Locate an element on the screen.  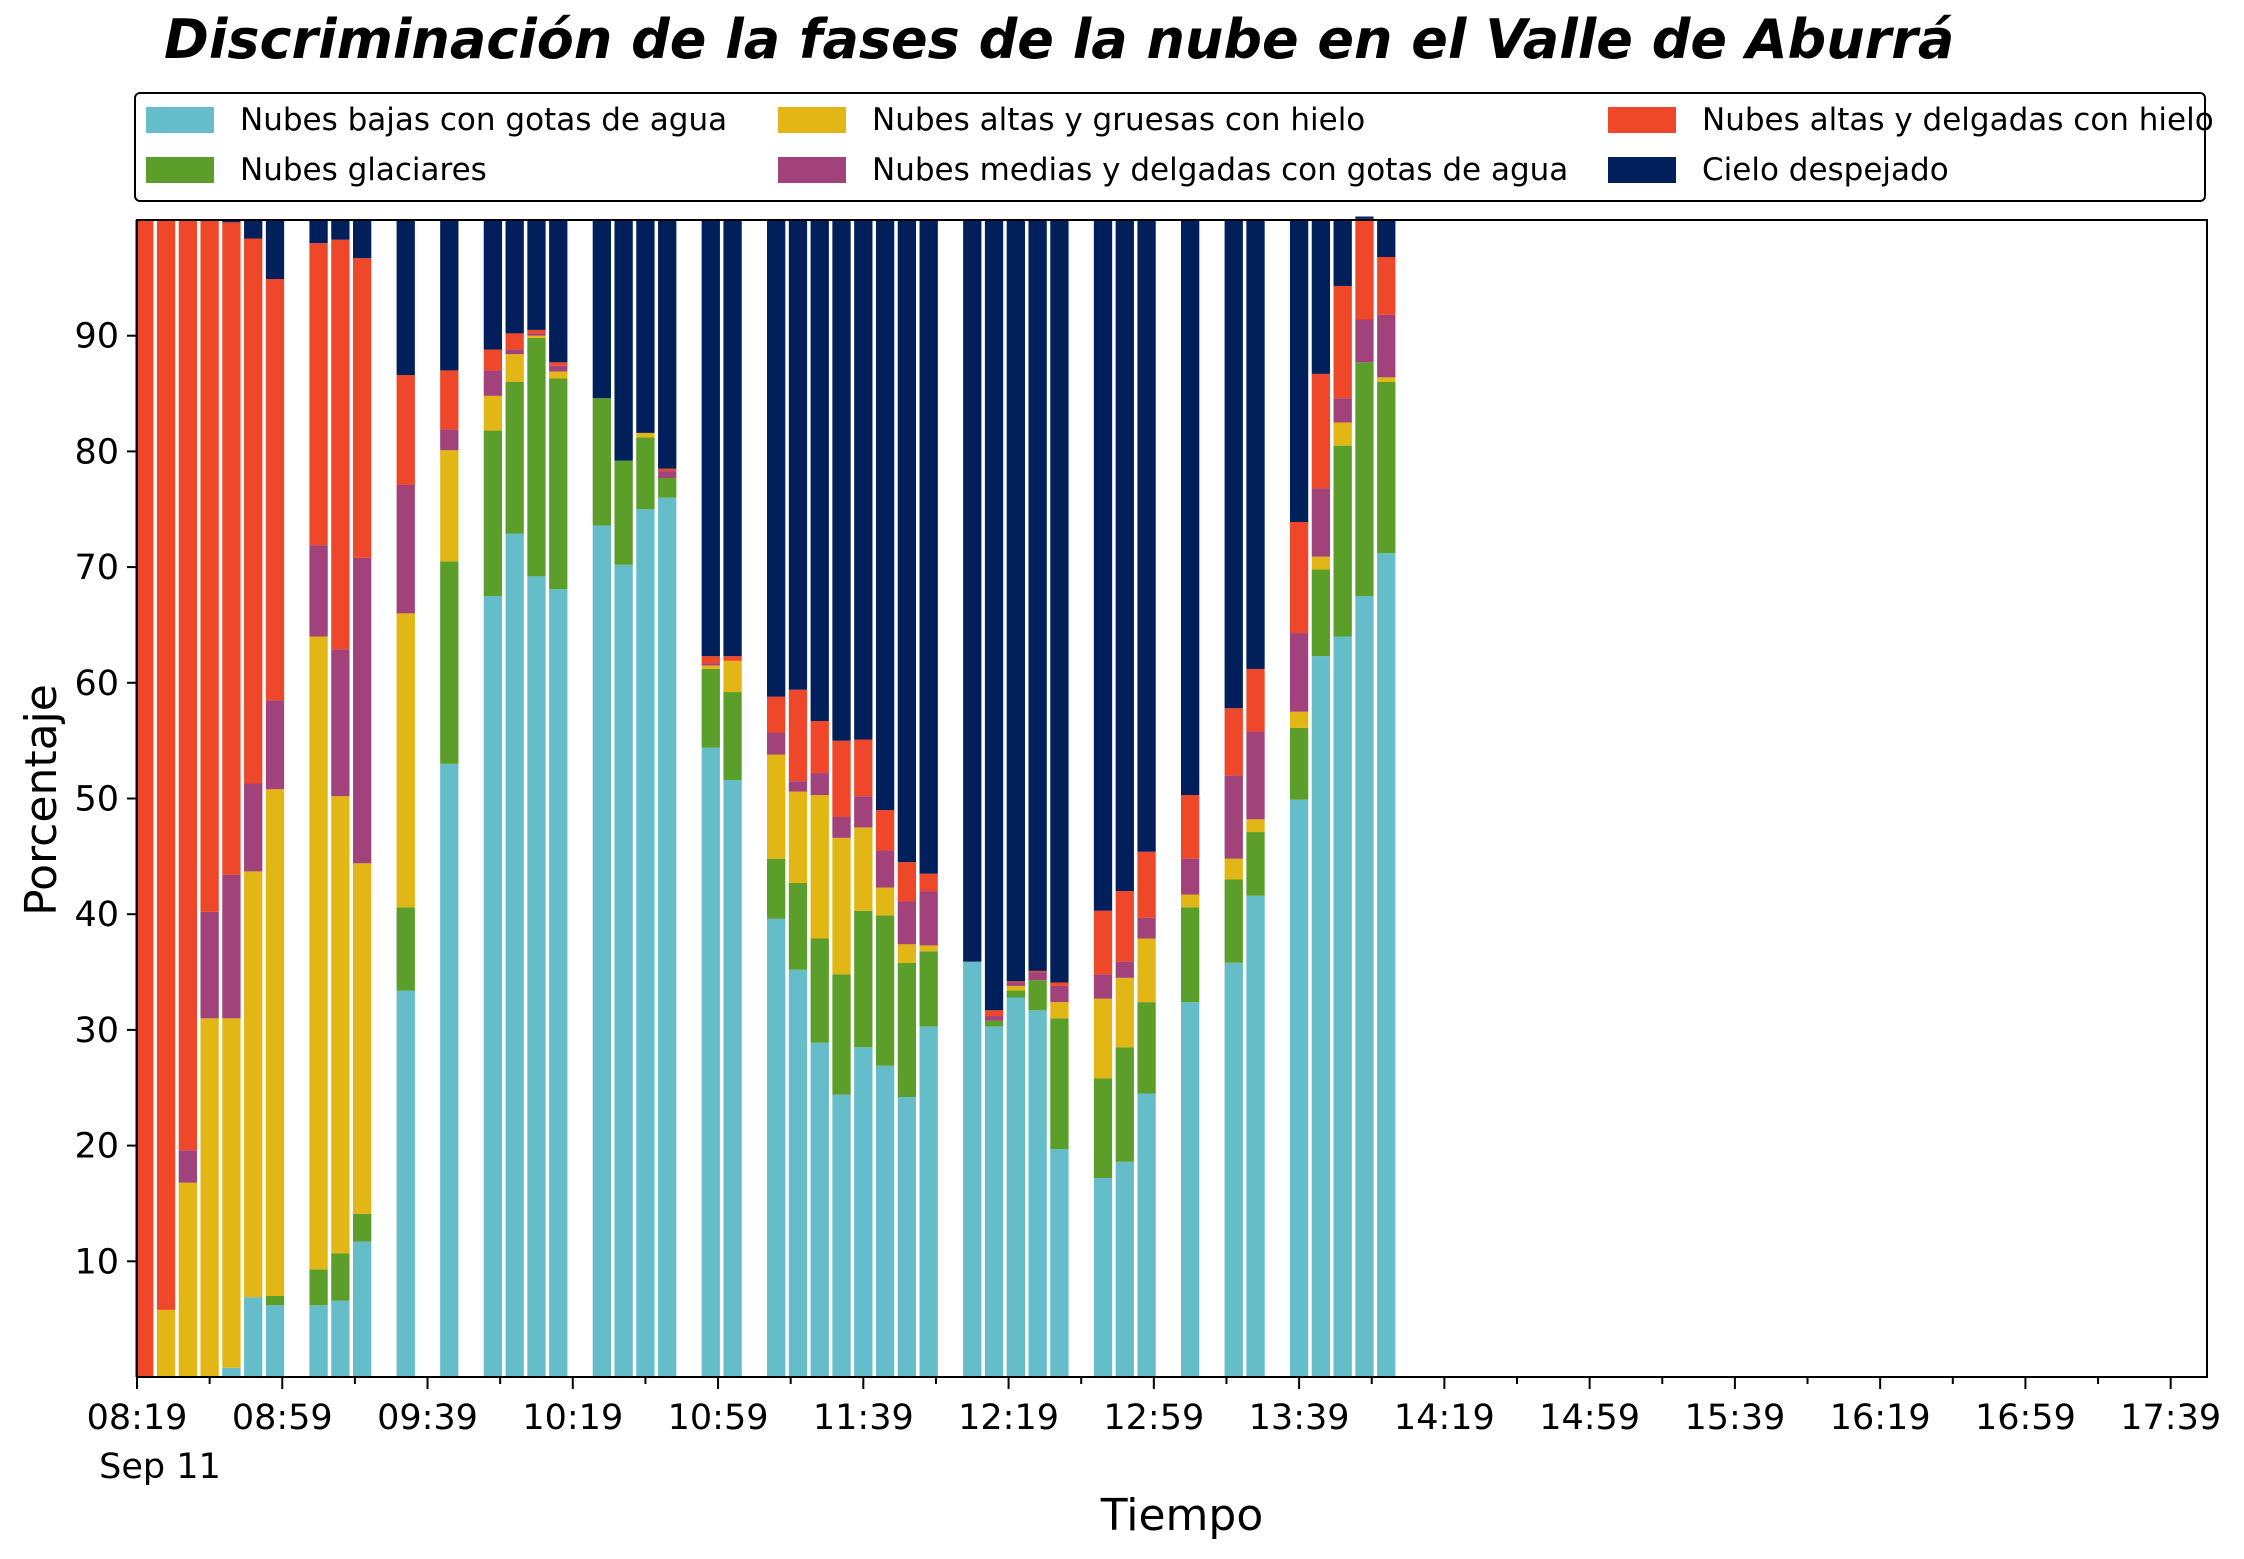
y-tick-label: 30 is located at coordinates (96, 1031).